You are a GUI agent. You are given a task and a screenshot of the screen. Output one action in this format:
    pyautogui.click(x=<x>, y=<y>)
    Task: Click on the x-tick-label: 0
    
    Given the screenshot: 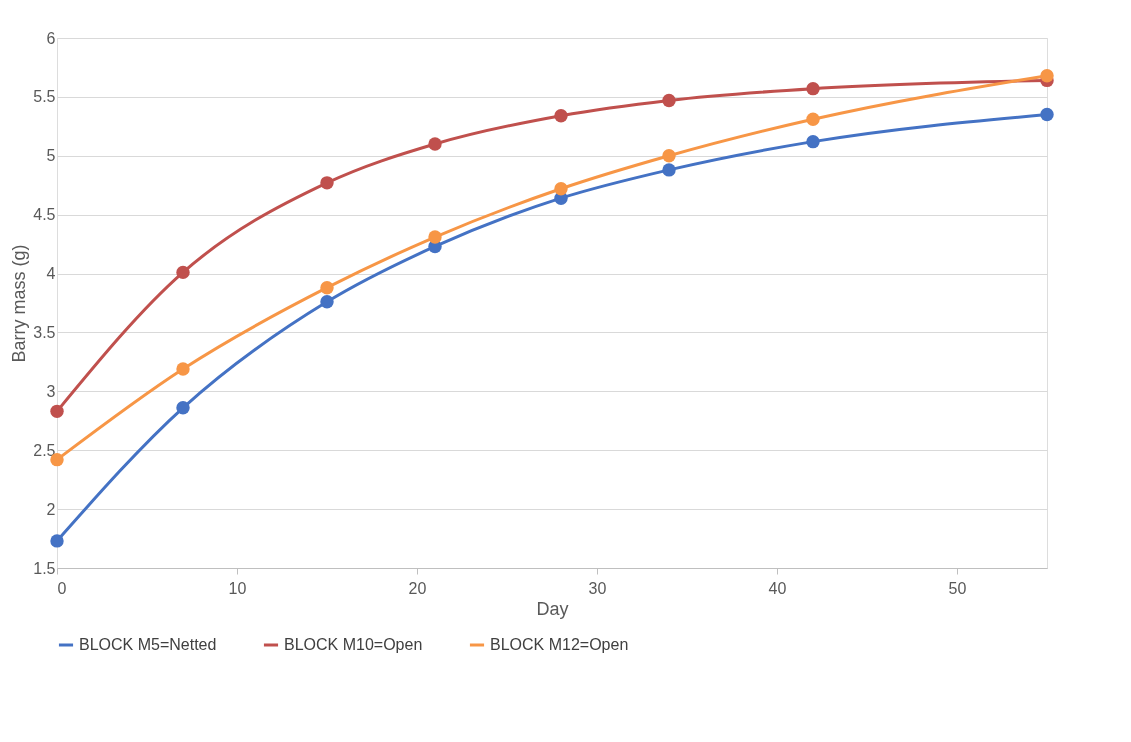 What is the action you would take?
    pyautogui.click(x=62, y=588)
    